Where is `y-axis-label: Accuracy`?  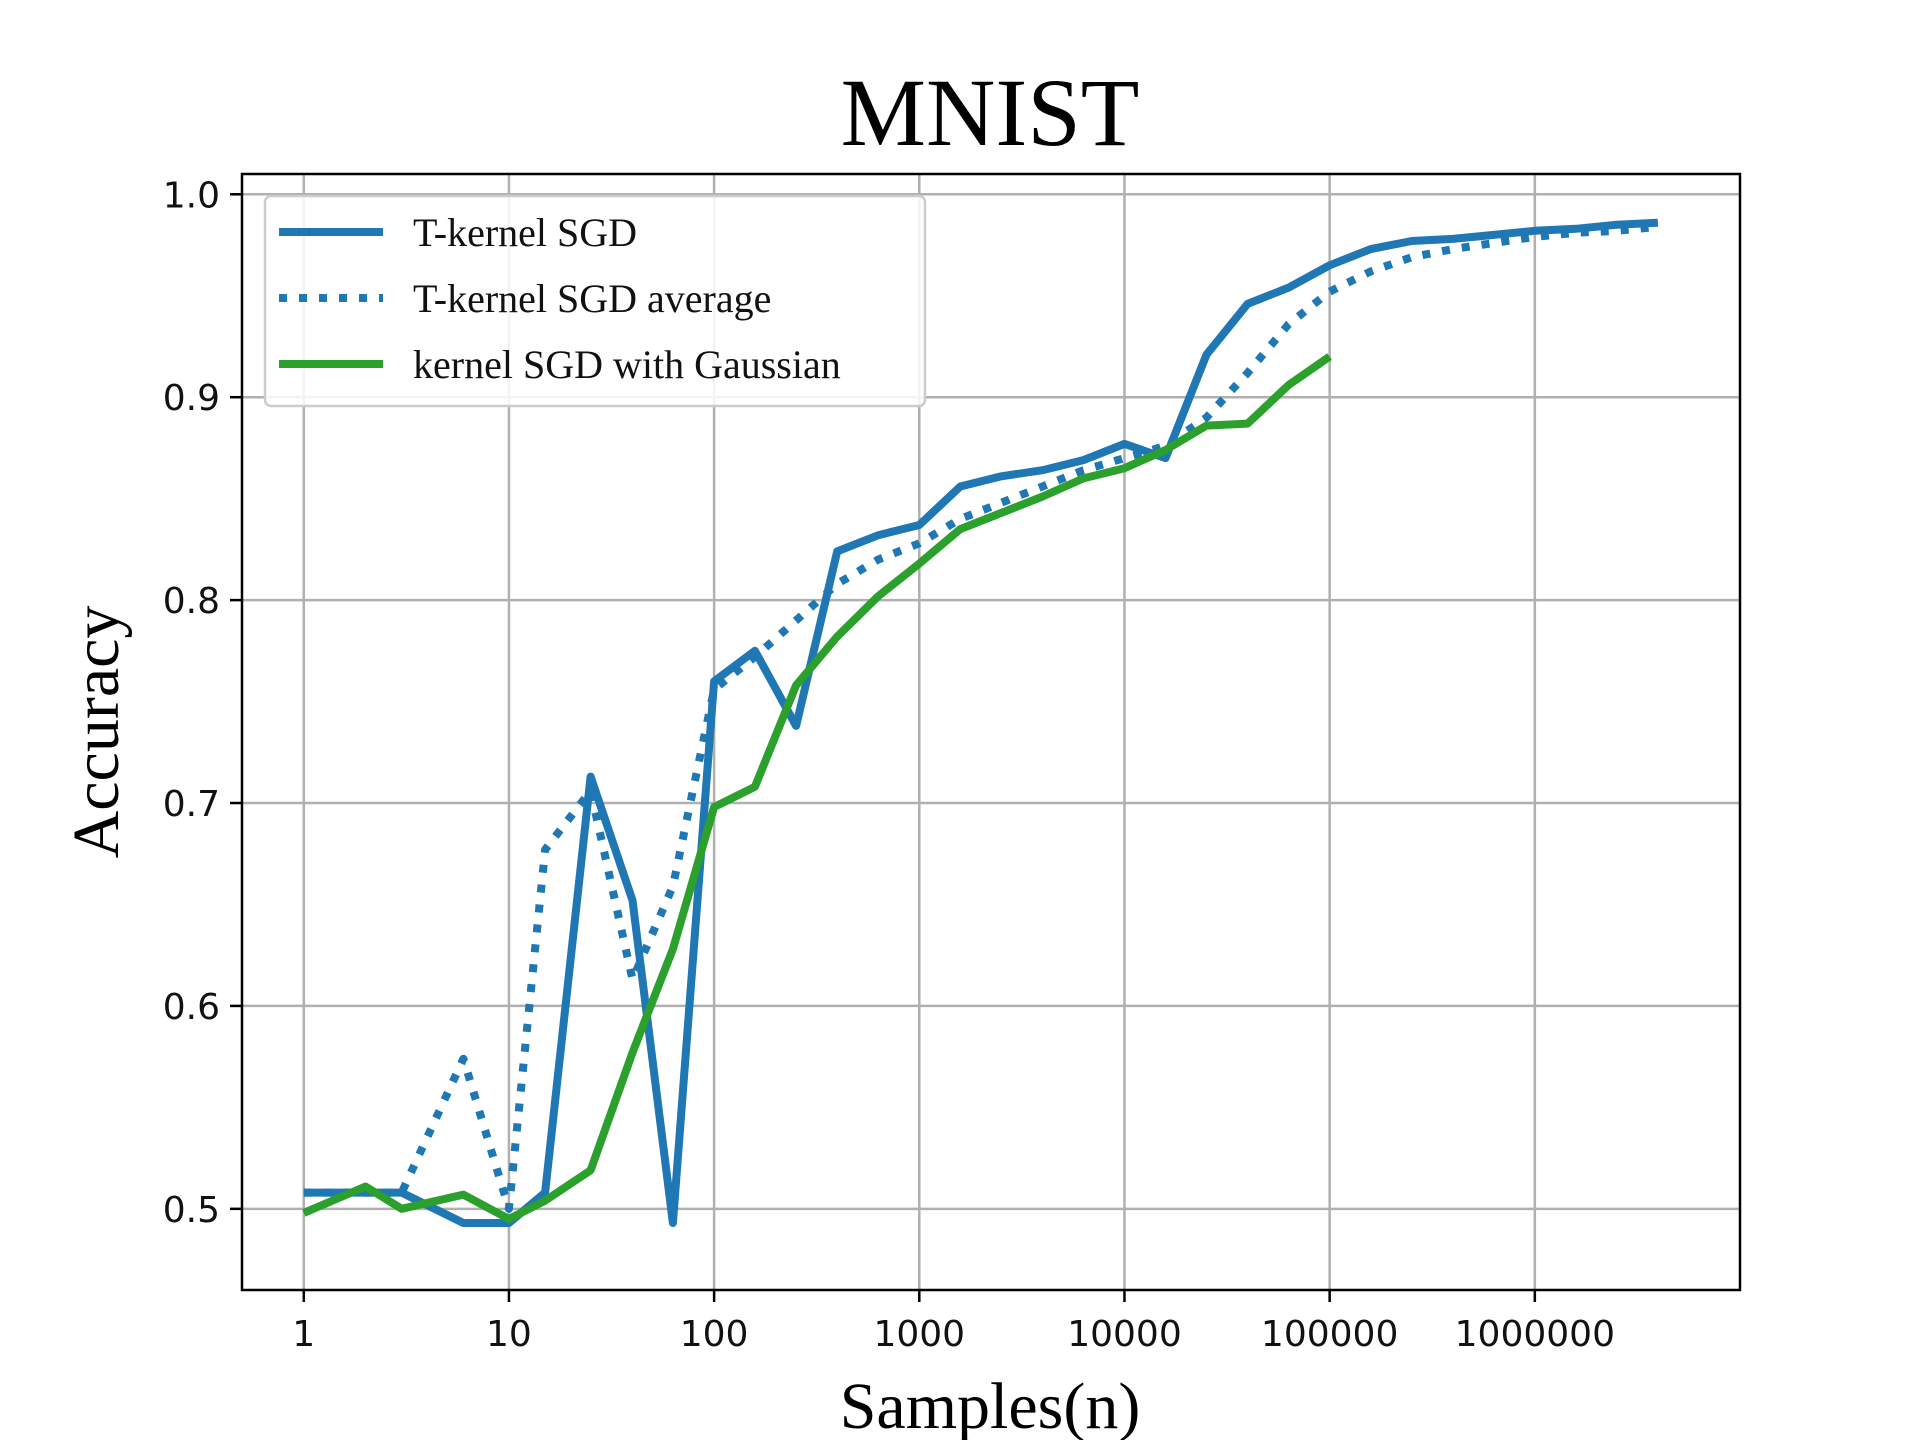
y-axis-label: Accuracy is located at coordinates (96, 732).